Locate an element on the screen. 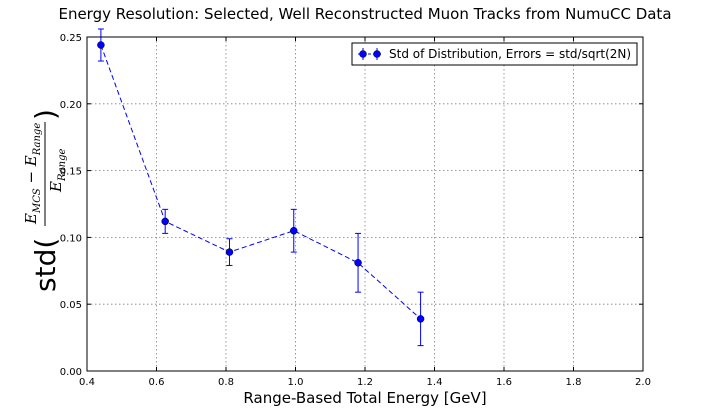 This screenshot has height=413, width=703. x-tick-label: 0.6 is located at coordinates (157, 382).